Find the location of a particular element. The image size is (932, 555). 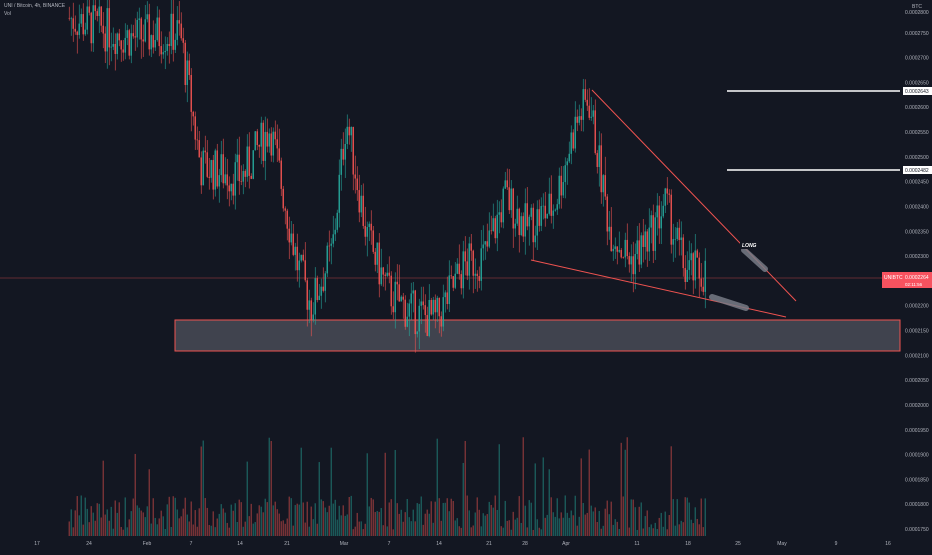

axis-top-label: 0.0002800 is located at coordinates (917, 13).